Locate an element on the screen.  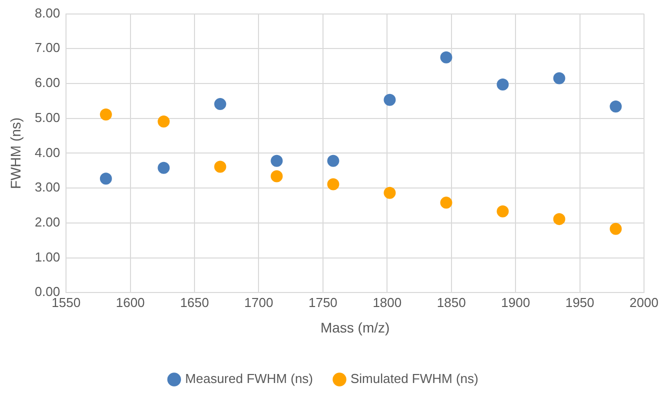
y-tick-label: 3.00 is located at coordinates (47, 187).